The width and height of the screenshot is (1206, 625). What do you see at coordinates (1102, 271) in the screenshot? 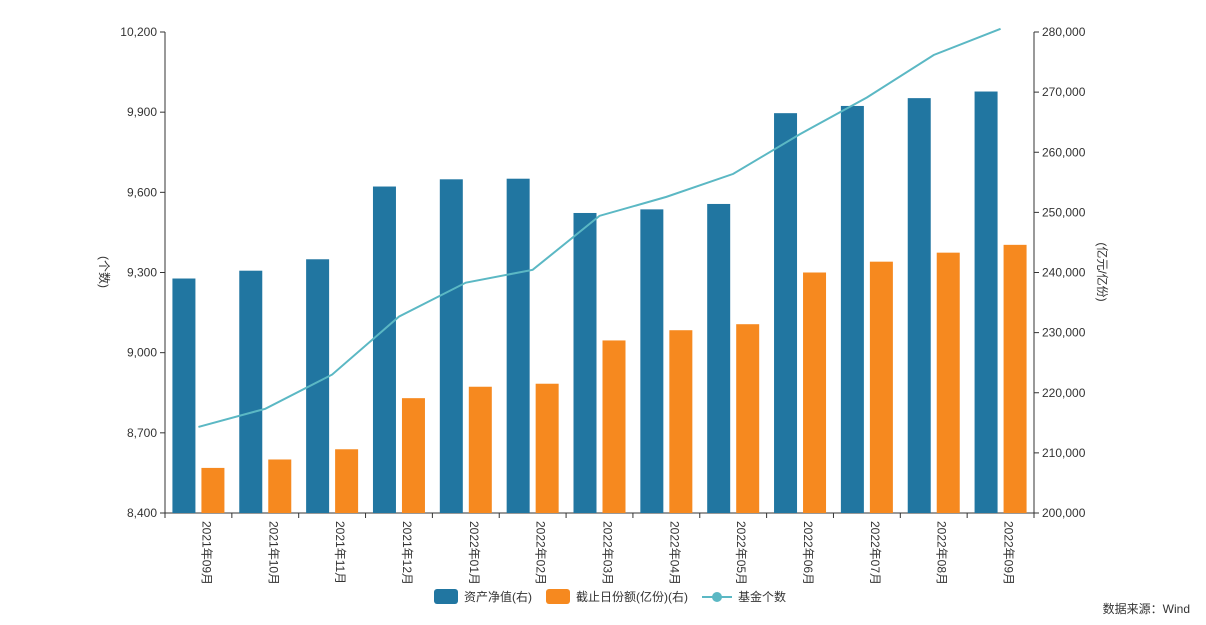
I see `right-axis-title: (亿元/亿份)` at bounding box center [1102, 271].